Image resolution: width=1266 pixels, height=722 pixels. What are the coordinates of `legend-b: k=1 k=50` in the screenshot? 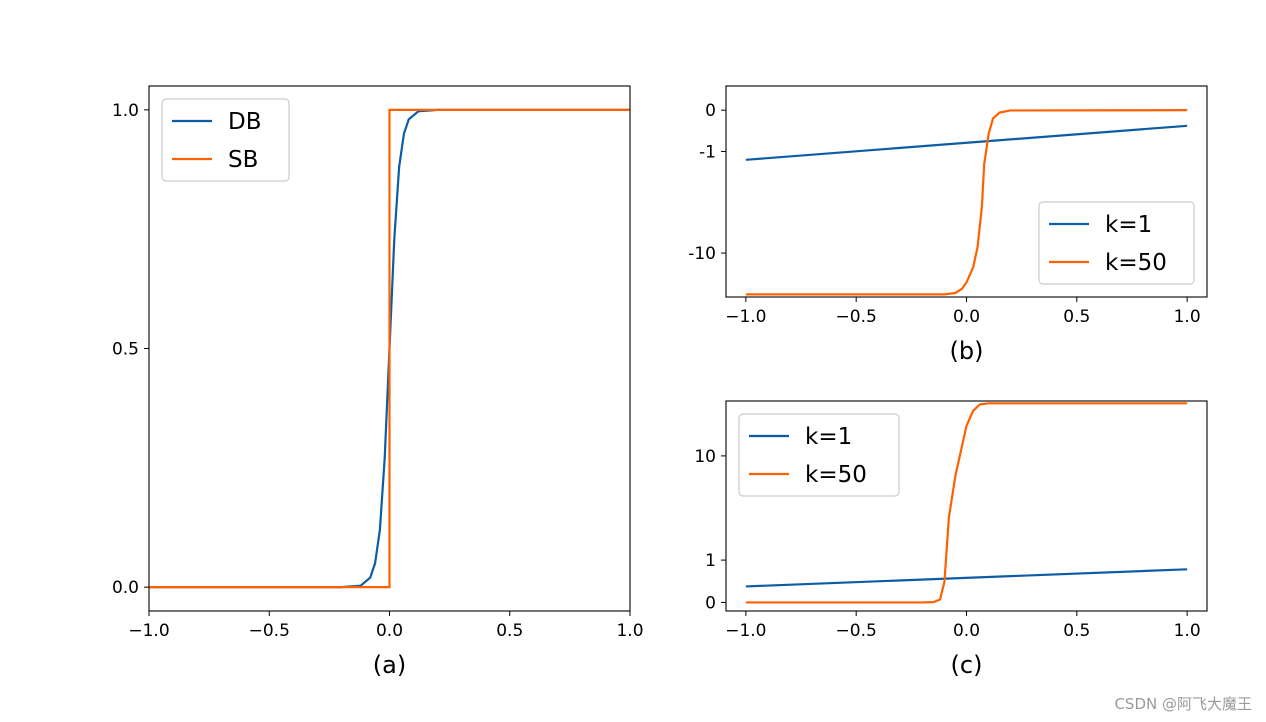 It's located at (1116, 243).